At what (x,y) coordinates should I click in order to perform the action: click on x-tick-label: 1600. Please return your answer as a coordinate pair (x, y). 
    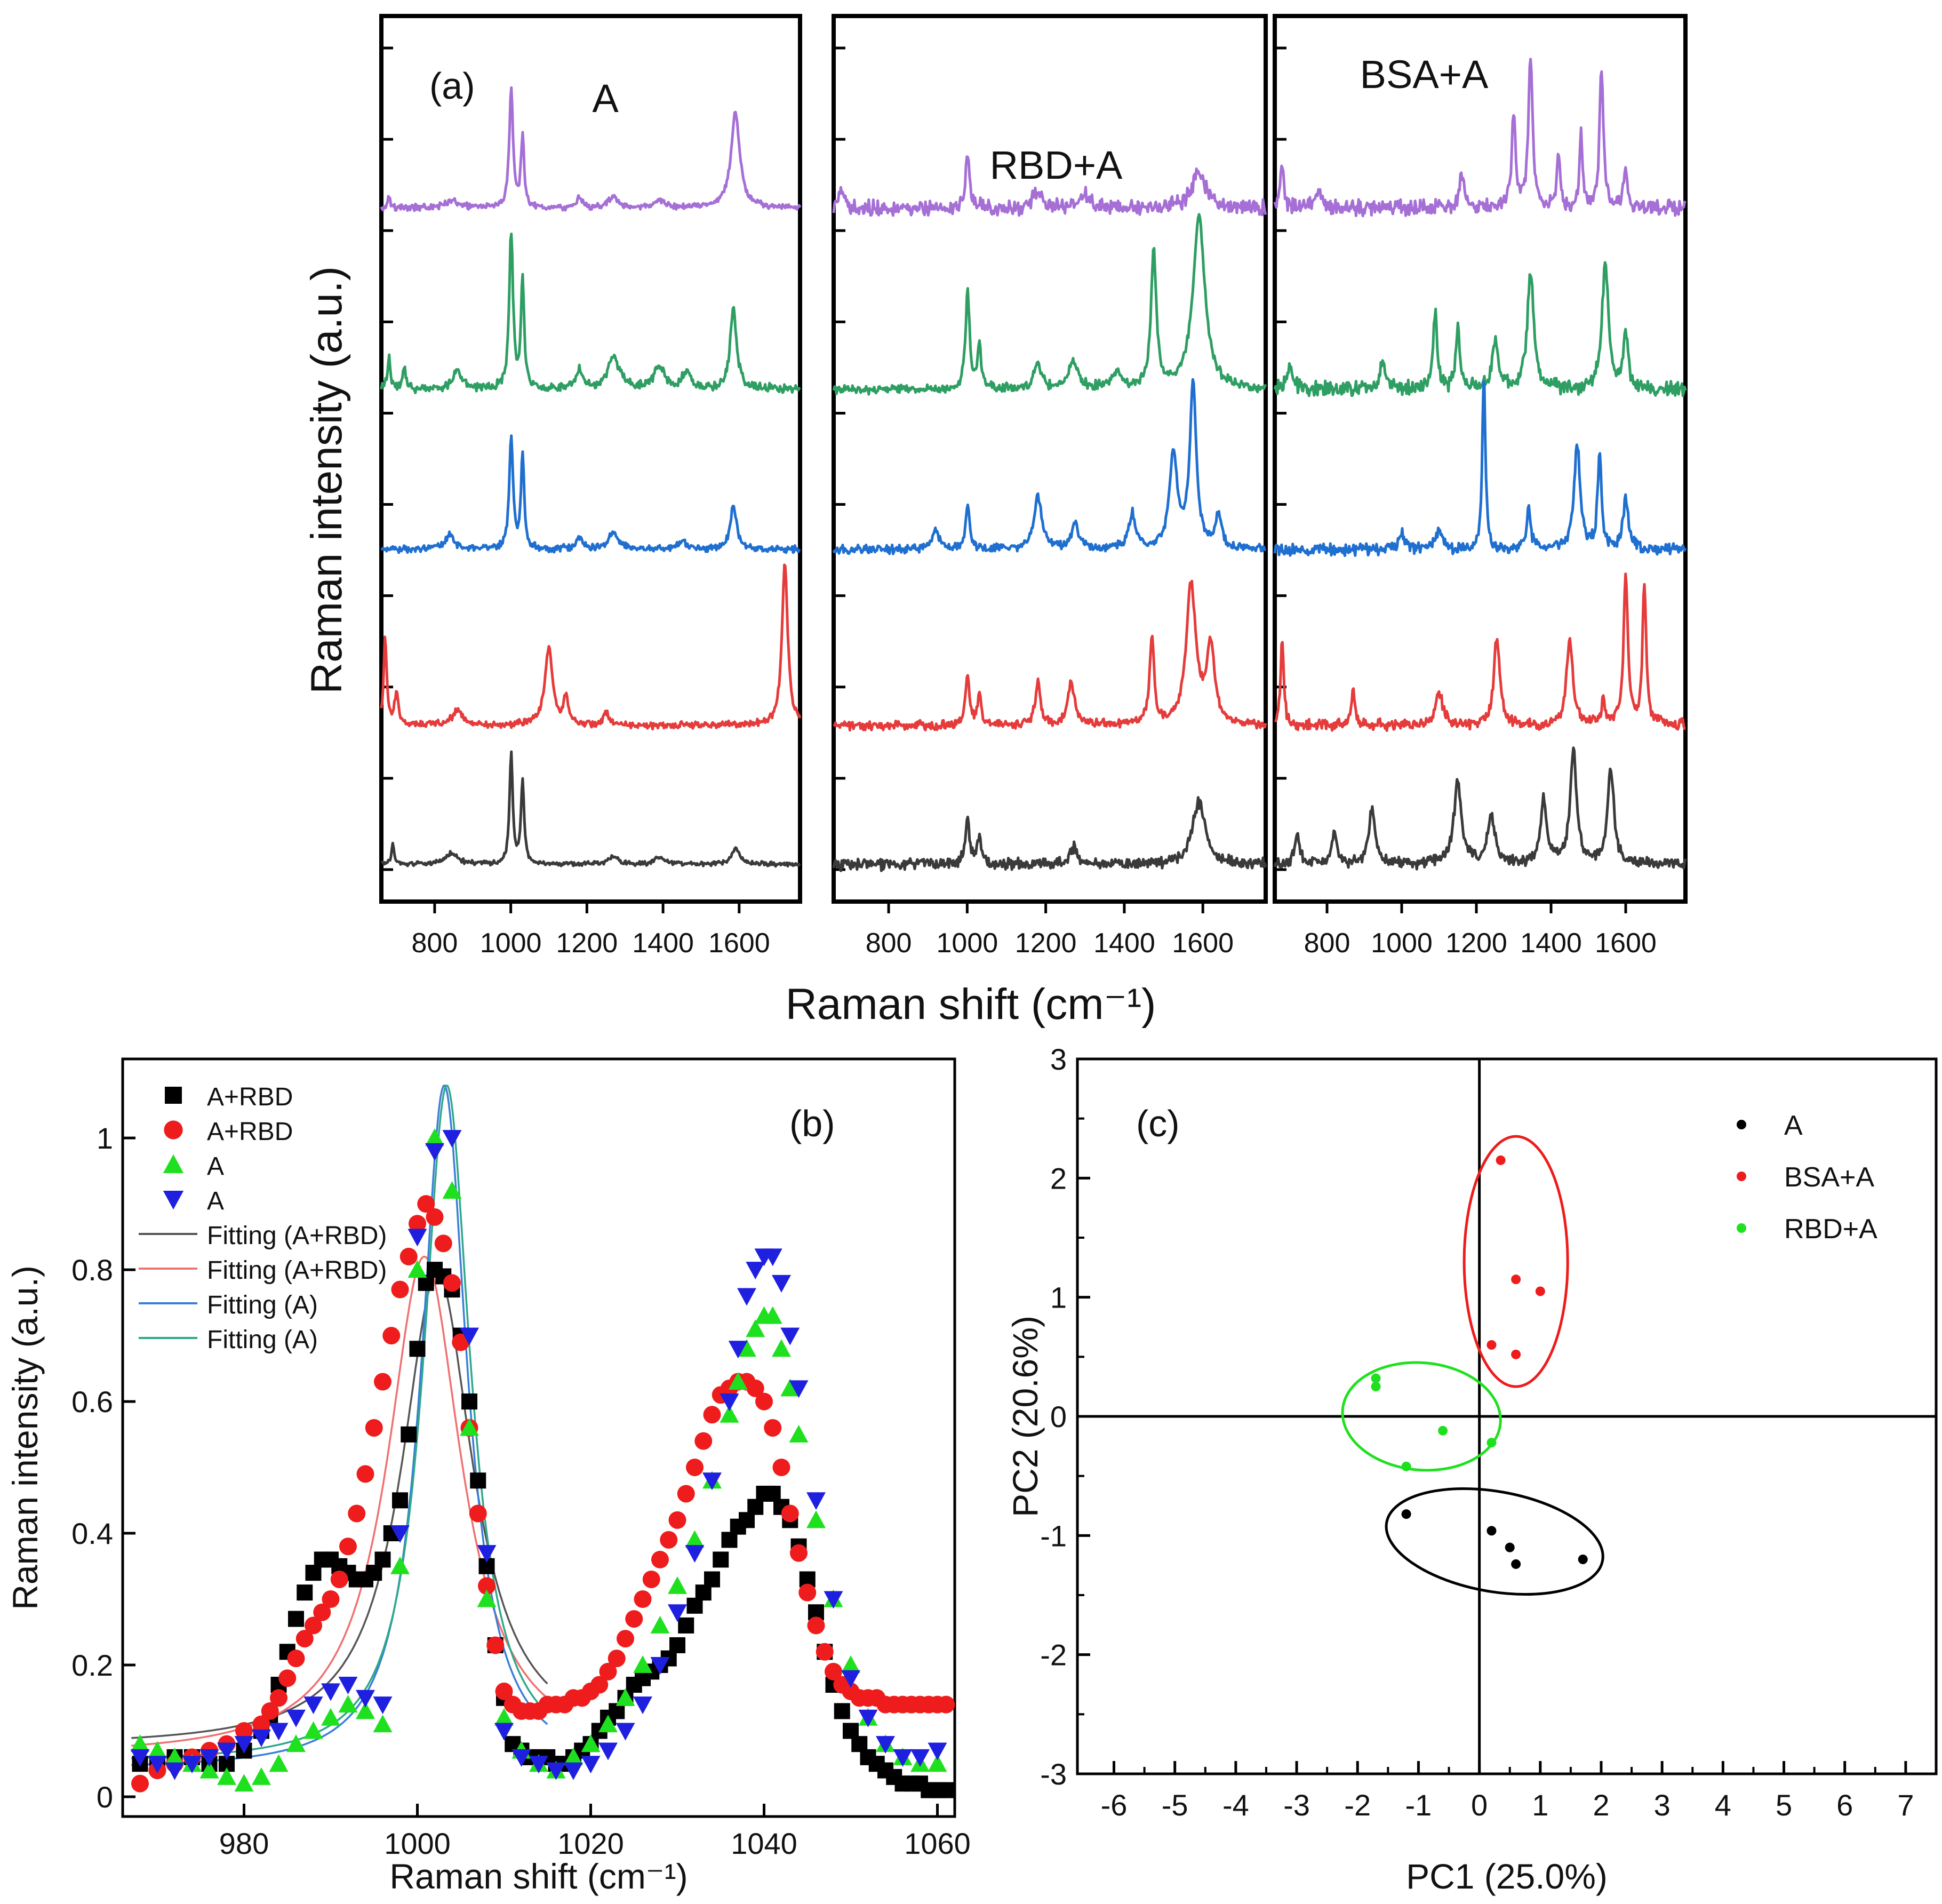
    Looking at the image, I should click on (1203, 943).